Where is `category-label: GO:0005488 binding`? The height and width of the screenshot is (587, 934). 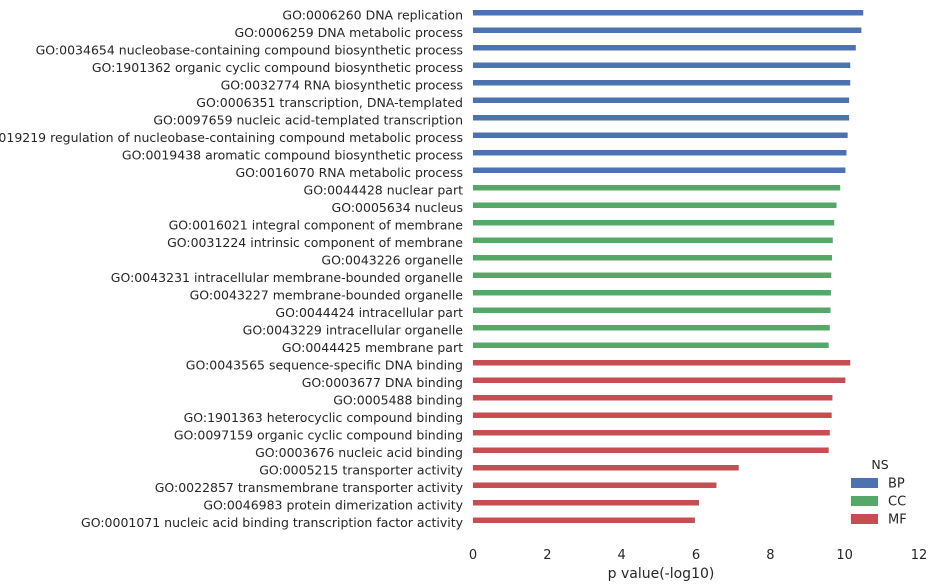
category-label: GO:0005488 binding is located at coordinates (398, 400).